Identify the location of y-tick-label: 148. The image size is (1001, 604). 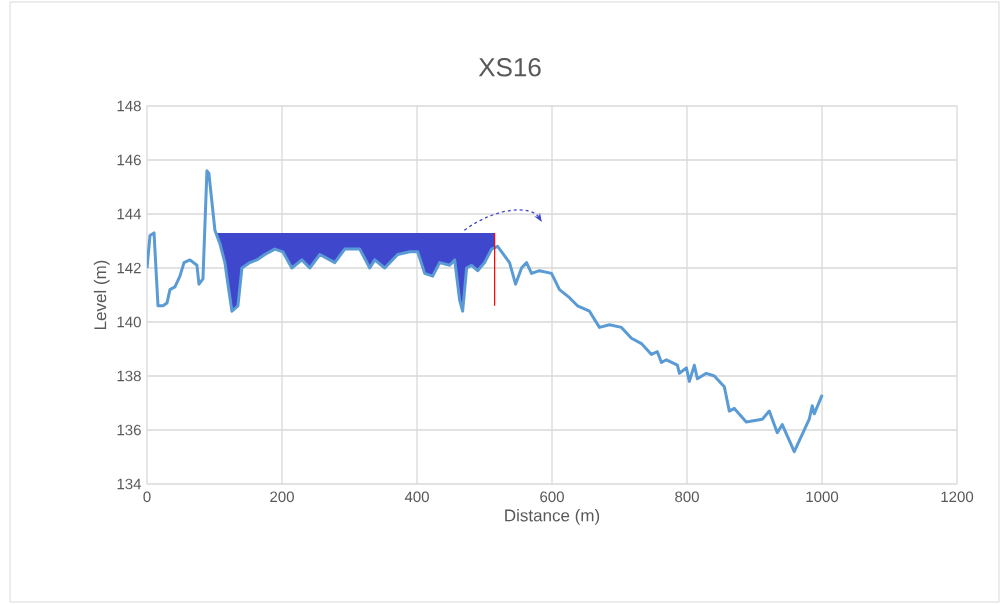
(129, 106).